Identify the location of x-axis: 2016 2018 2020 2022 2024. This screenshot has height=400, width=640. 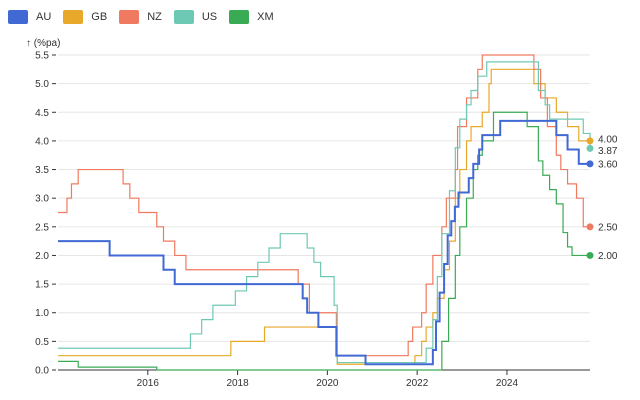
(328, 379).